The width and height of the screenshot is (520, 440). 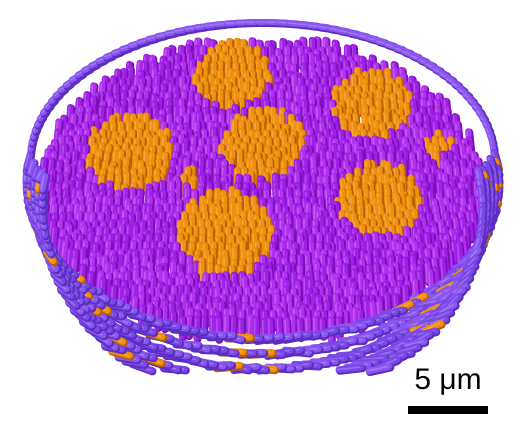 What do you see at coordinates (448, 379) in the screenshot?
I see `scale-bar-label: 5 μm` at bounding box center [448, 379].